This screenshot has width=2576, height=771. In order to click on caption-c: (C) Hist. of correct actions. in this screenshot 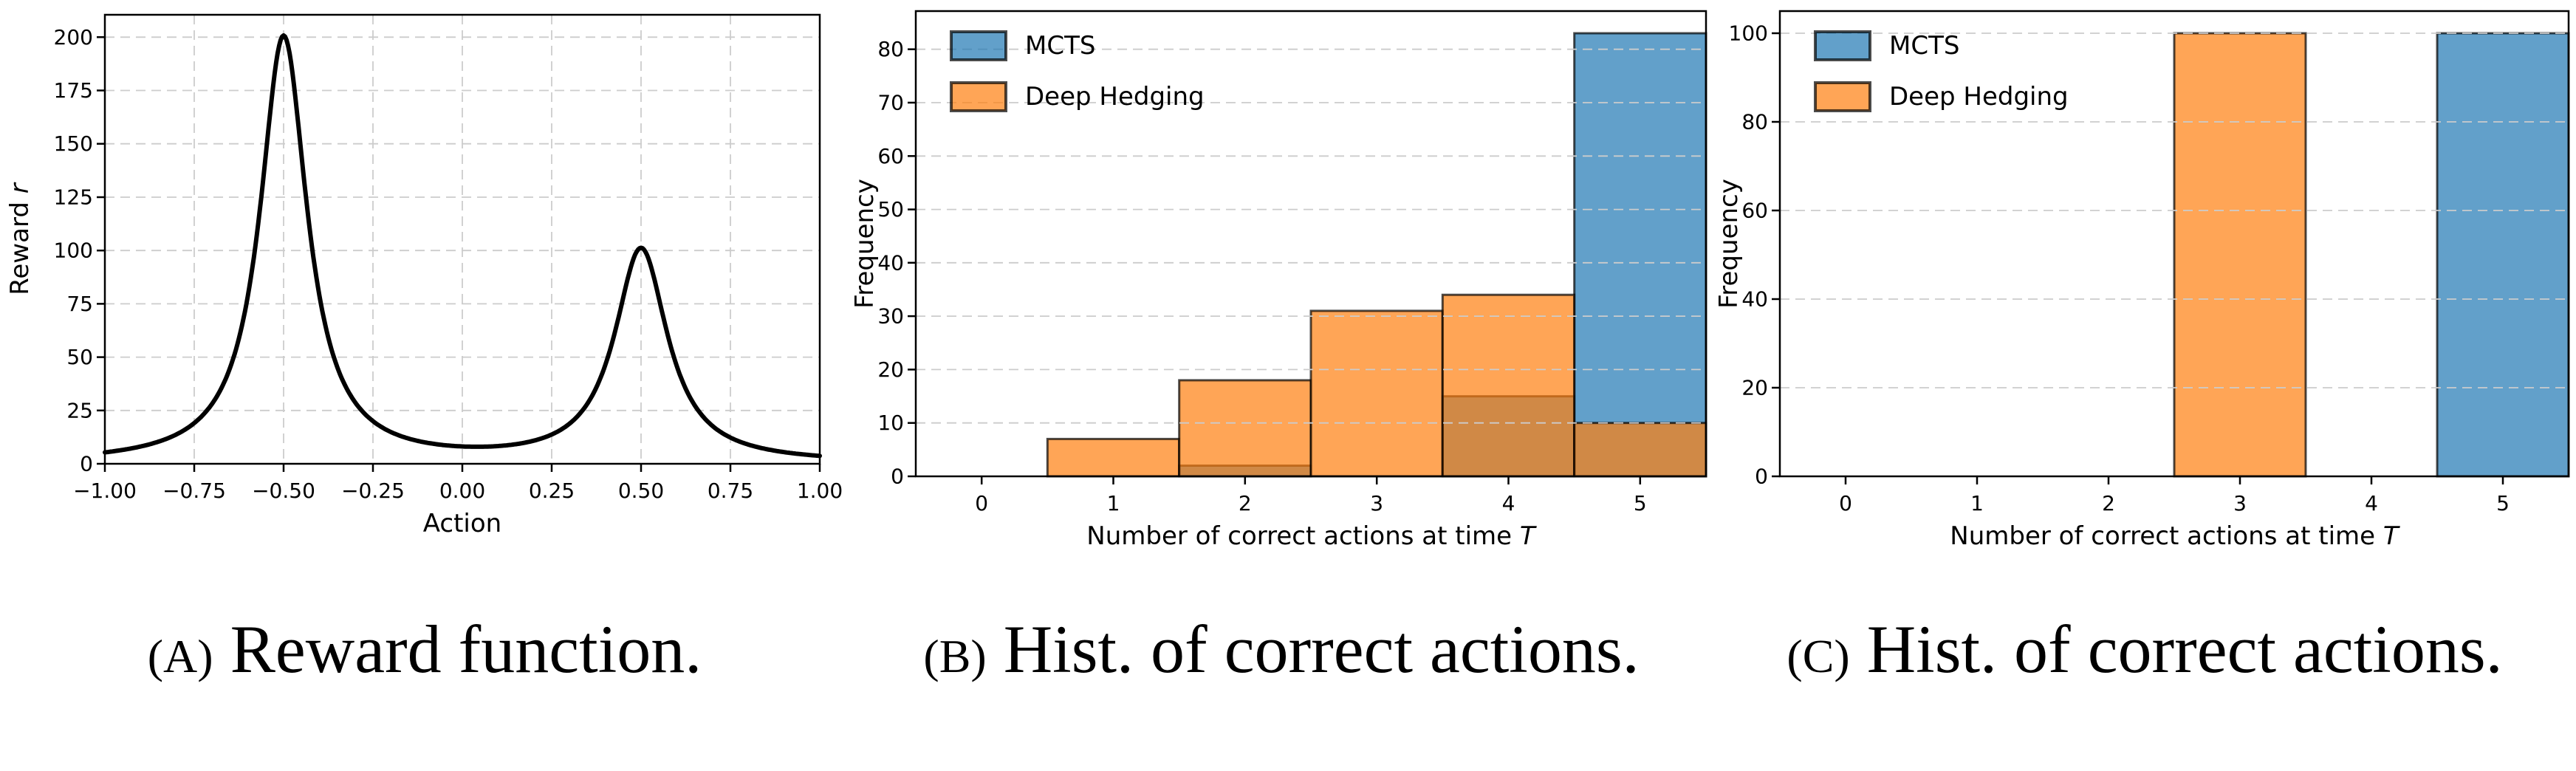, I will do `click(2144, 649)`.